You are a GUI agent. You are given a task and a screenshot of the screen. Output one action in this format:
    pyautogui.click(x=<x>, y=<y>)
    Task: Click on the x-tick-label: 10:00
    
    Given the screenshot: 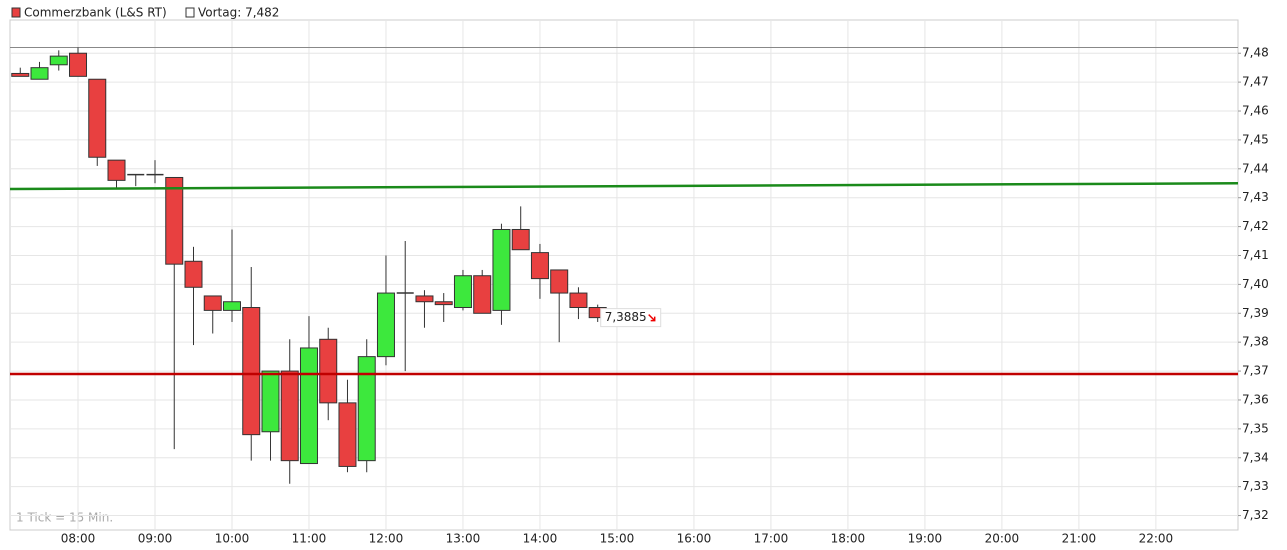 What is the action you would take?
    pyautogui.click(x=232, y=539)
    